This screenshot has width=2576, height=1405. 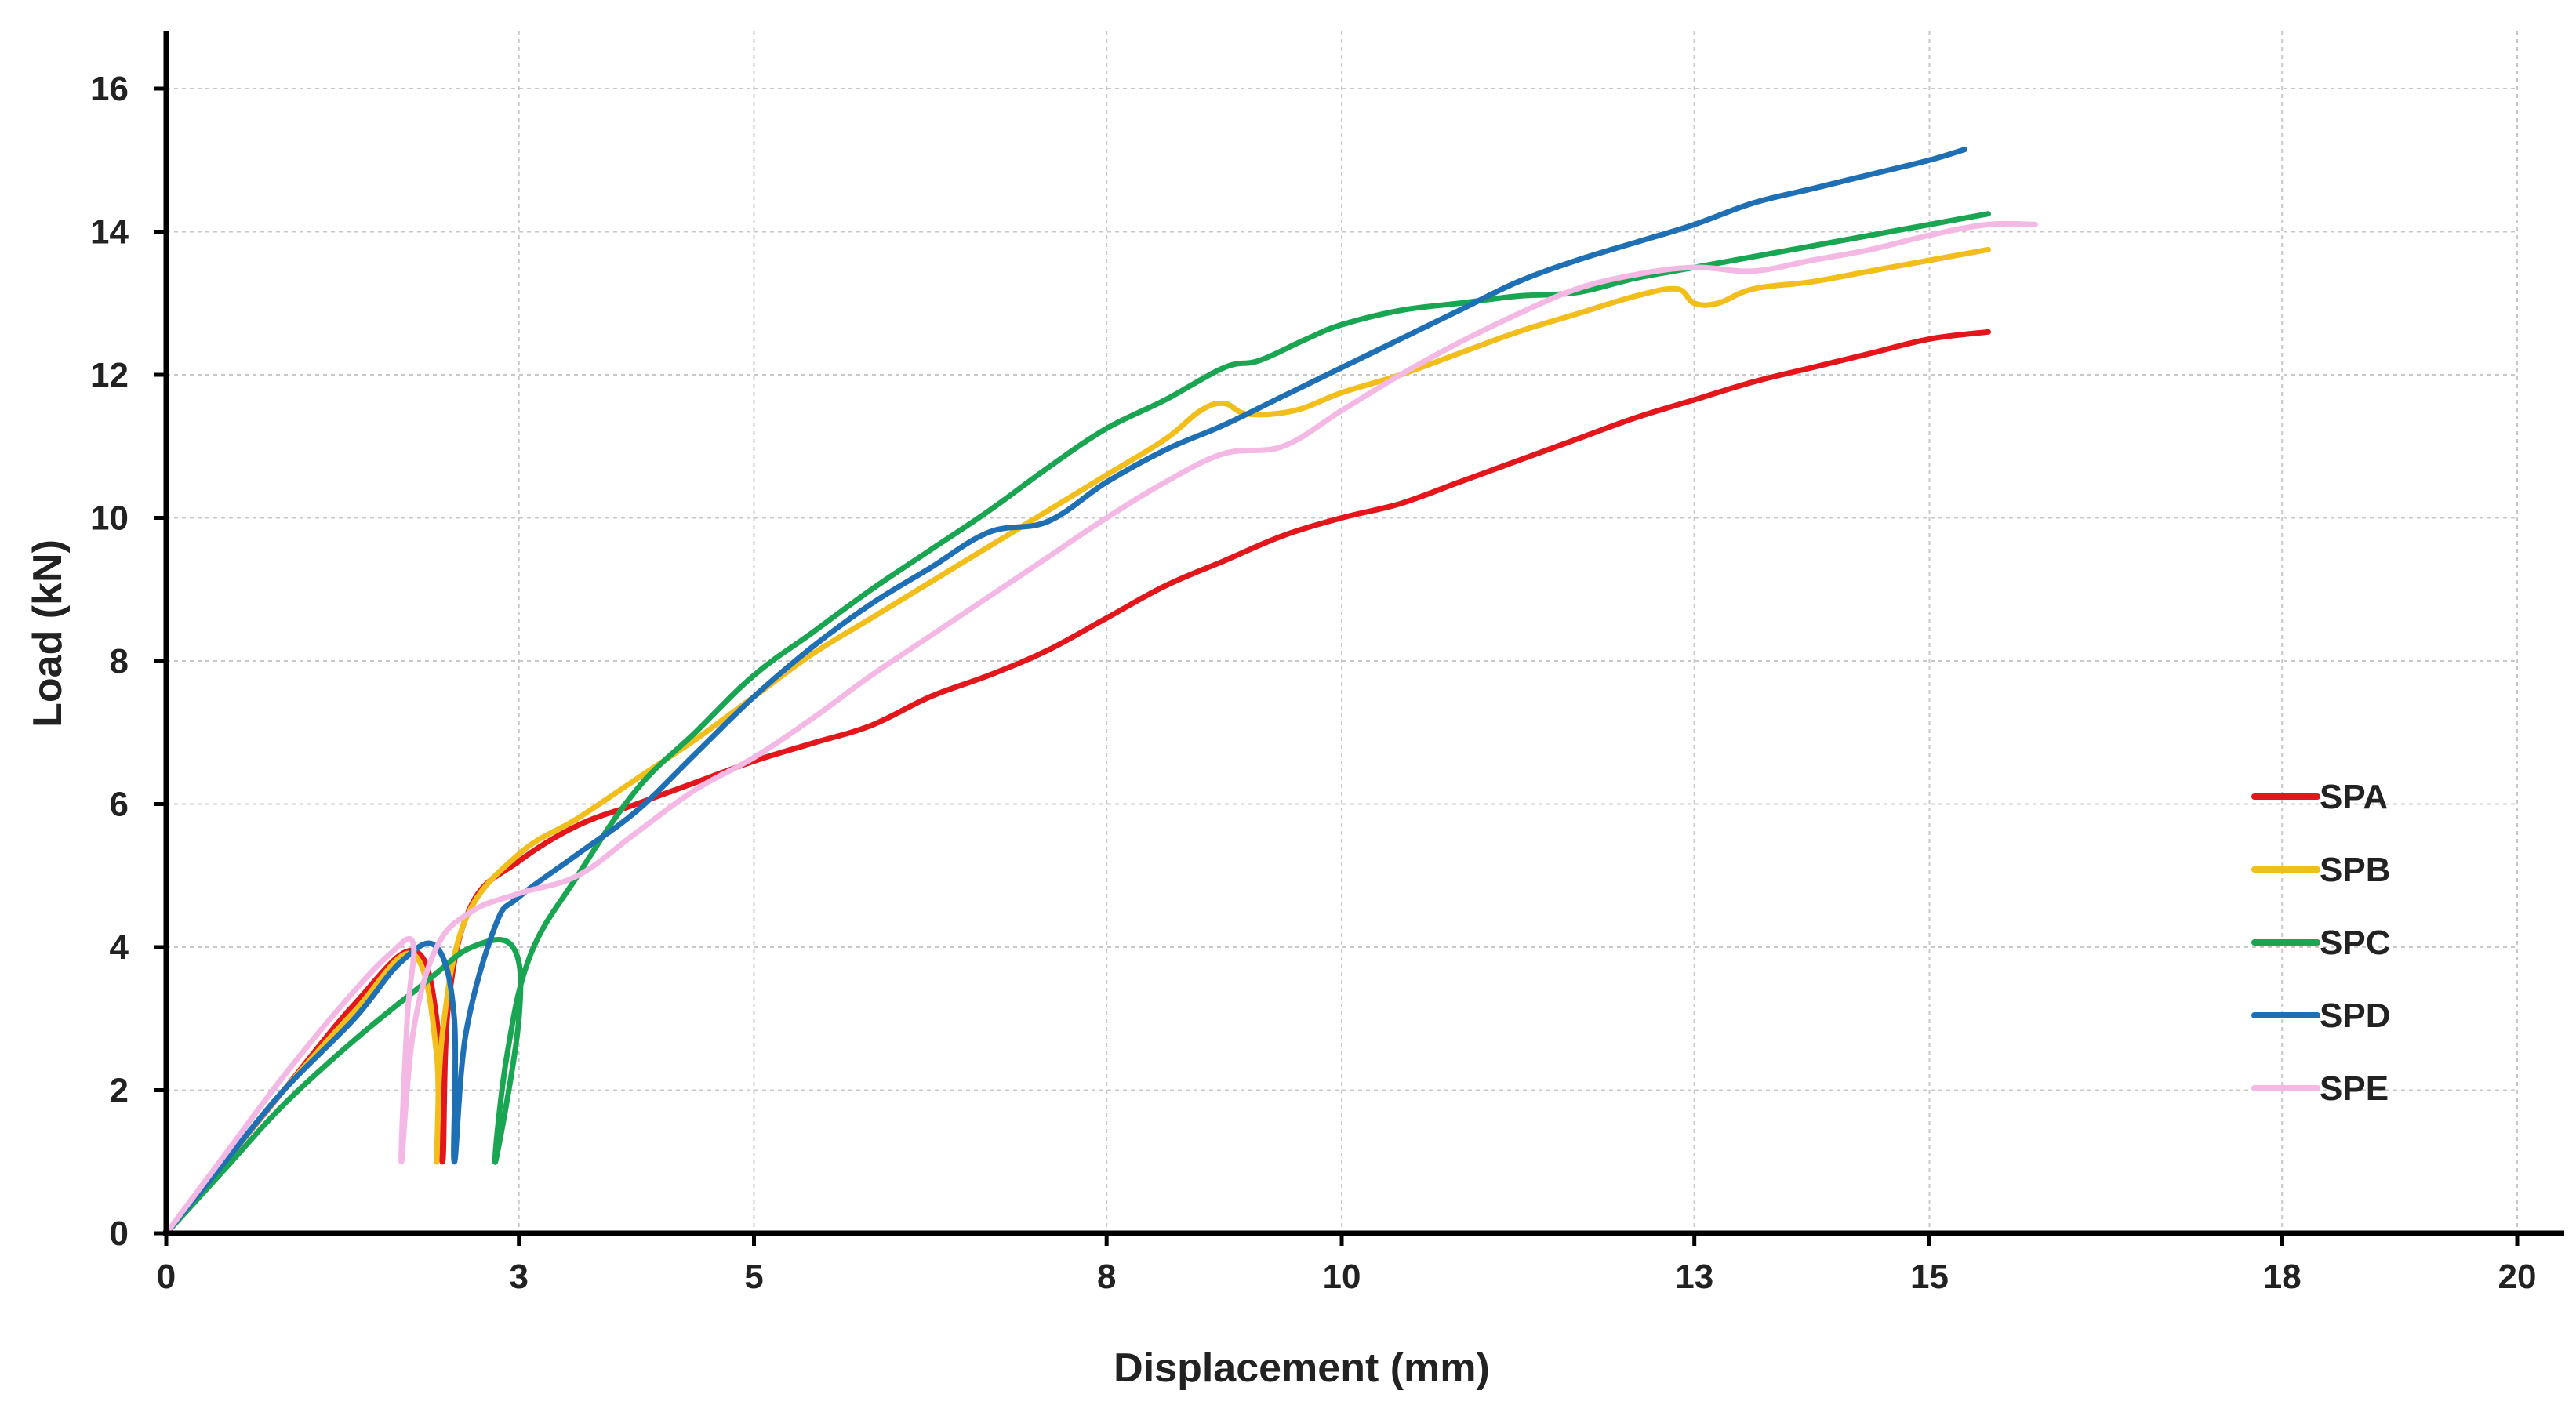 What do you see at coordinates (1106, 1277) in the screenshot?
I see `x-tick-label: 8` at bounding box center [1106, 1277].